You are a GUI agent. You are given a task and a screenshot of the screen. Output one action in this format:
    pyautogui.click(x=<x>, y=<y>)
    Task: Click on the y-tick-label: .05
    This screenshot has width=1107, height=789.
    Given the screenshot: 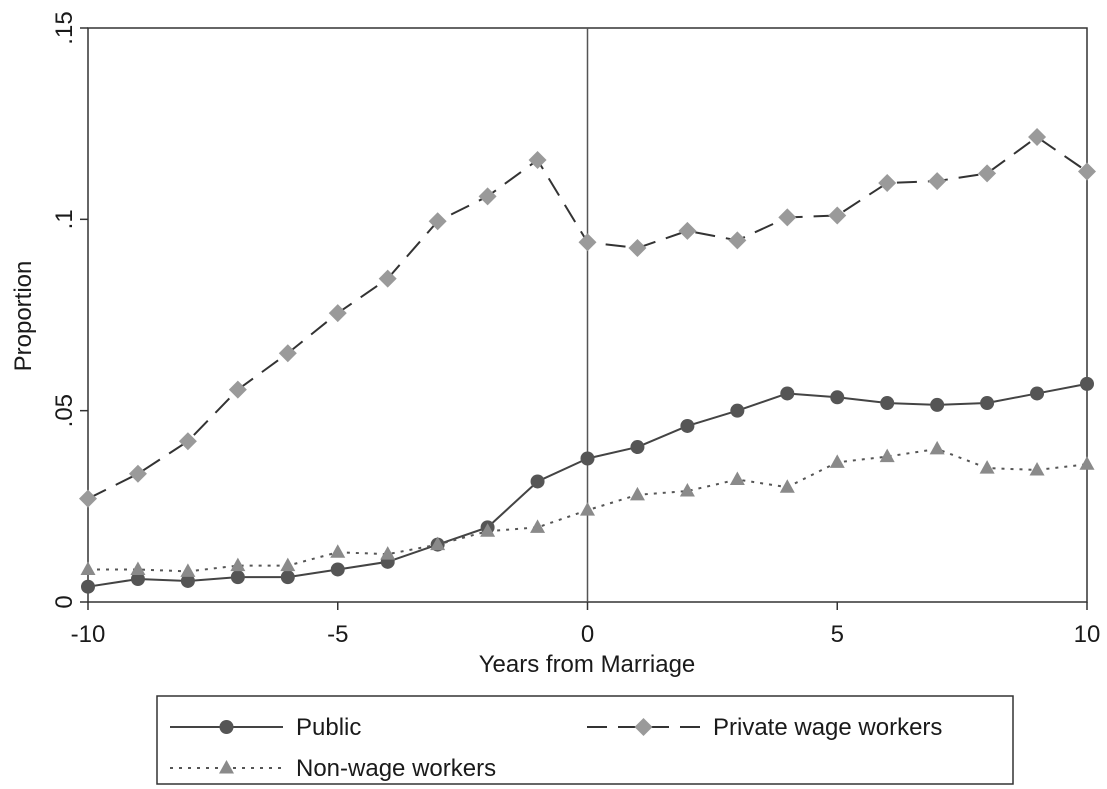 What is the action you would take?
    pyautogui.click(x=64, y=410)
    